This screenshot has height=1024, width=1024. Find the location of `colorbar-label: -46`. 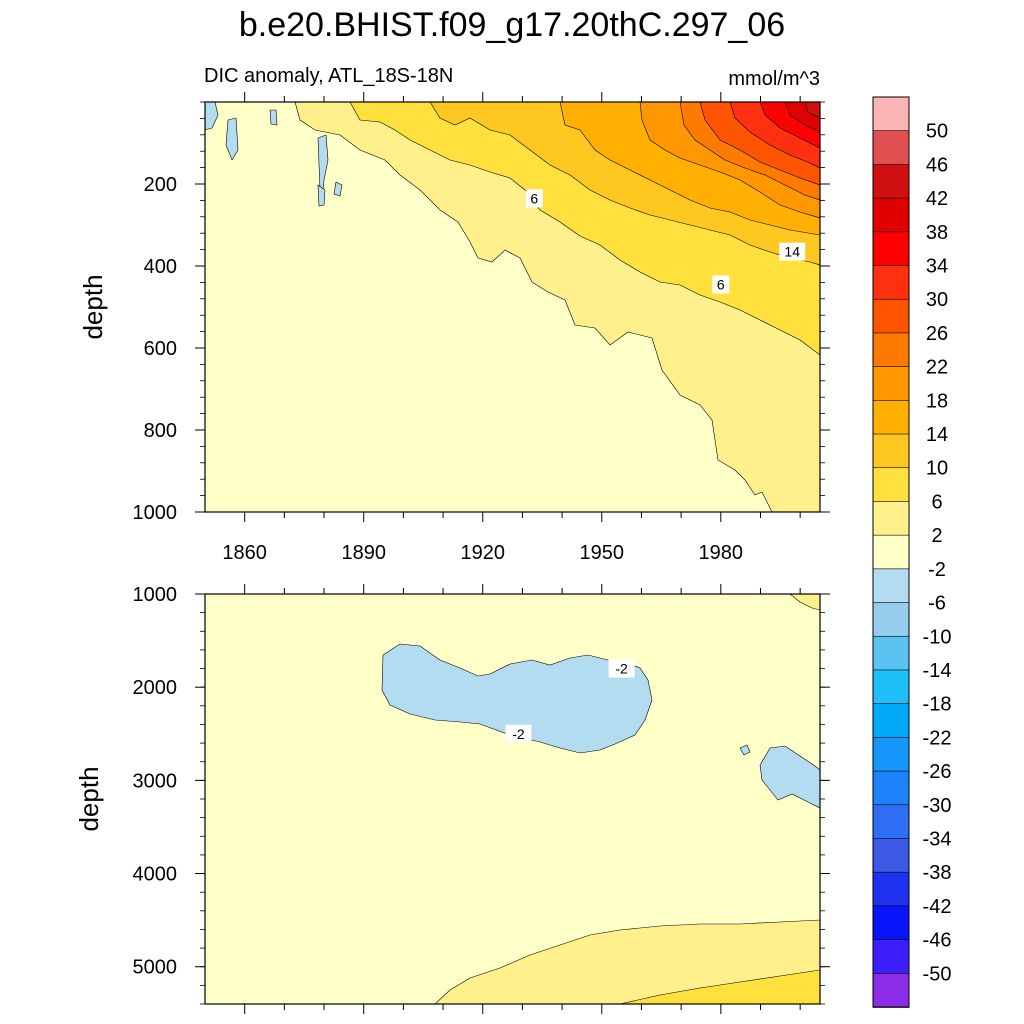

colorbar-label: -46 is located at coordinates (937, 941).